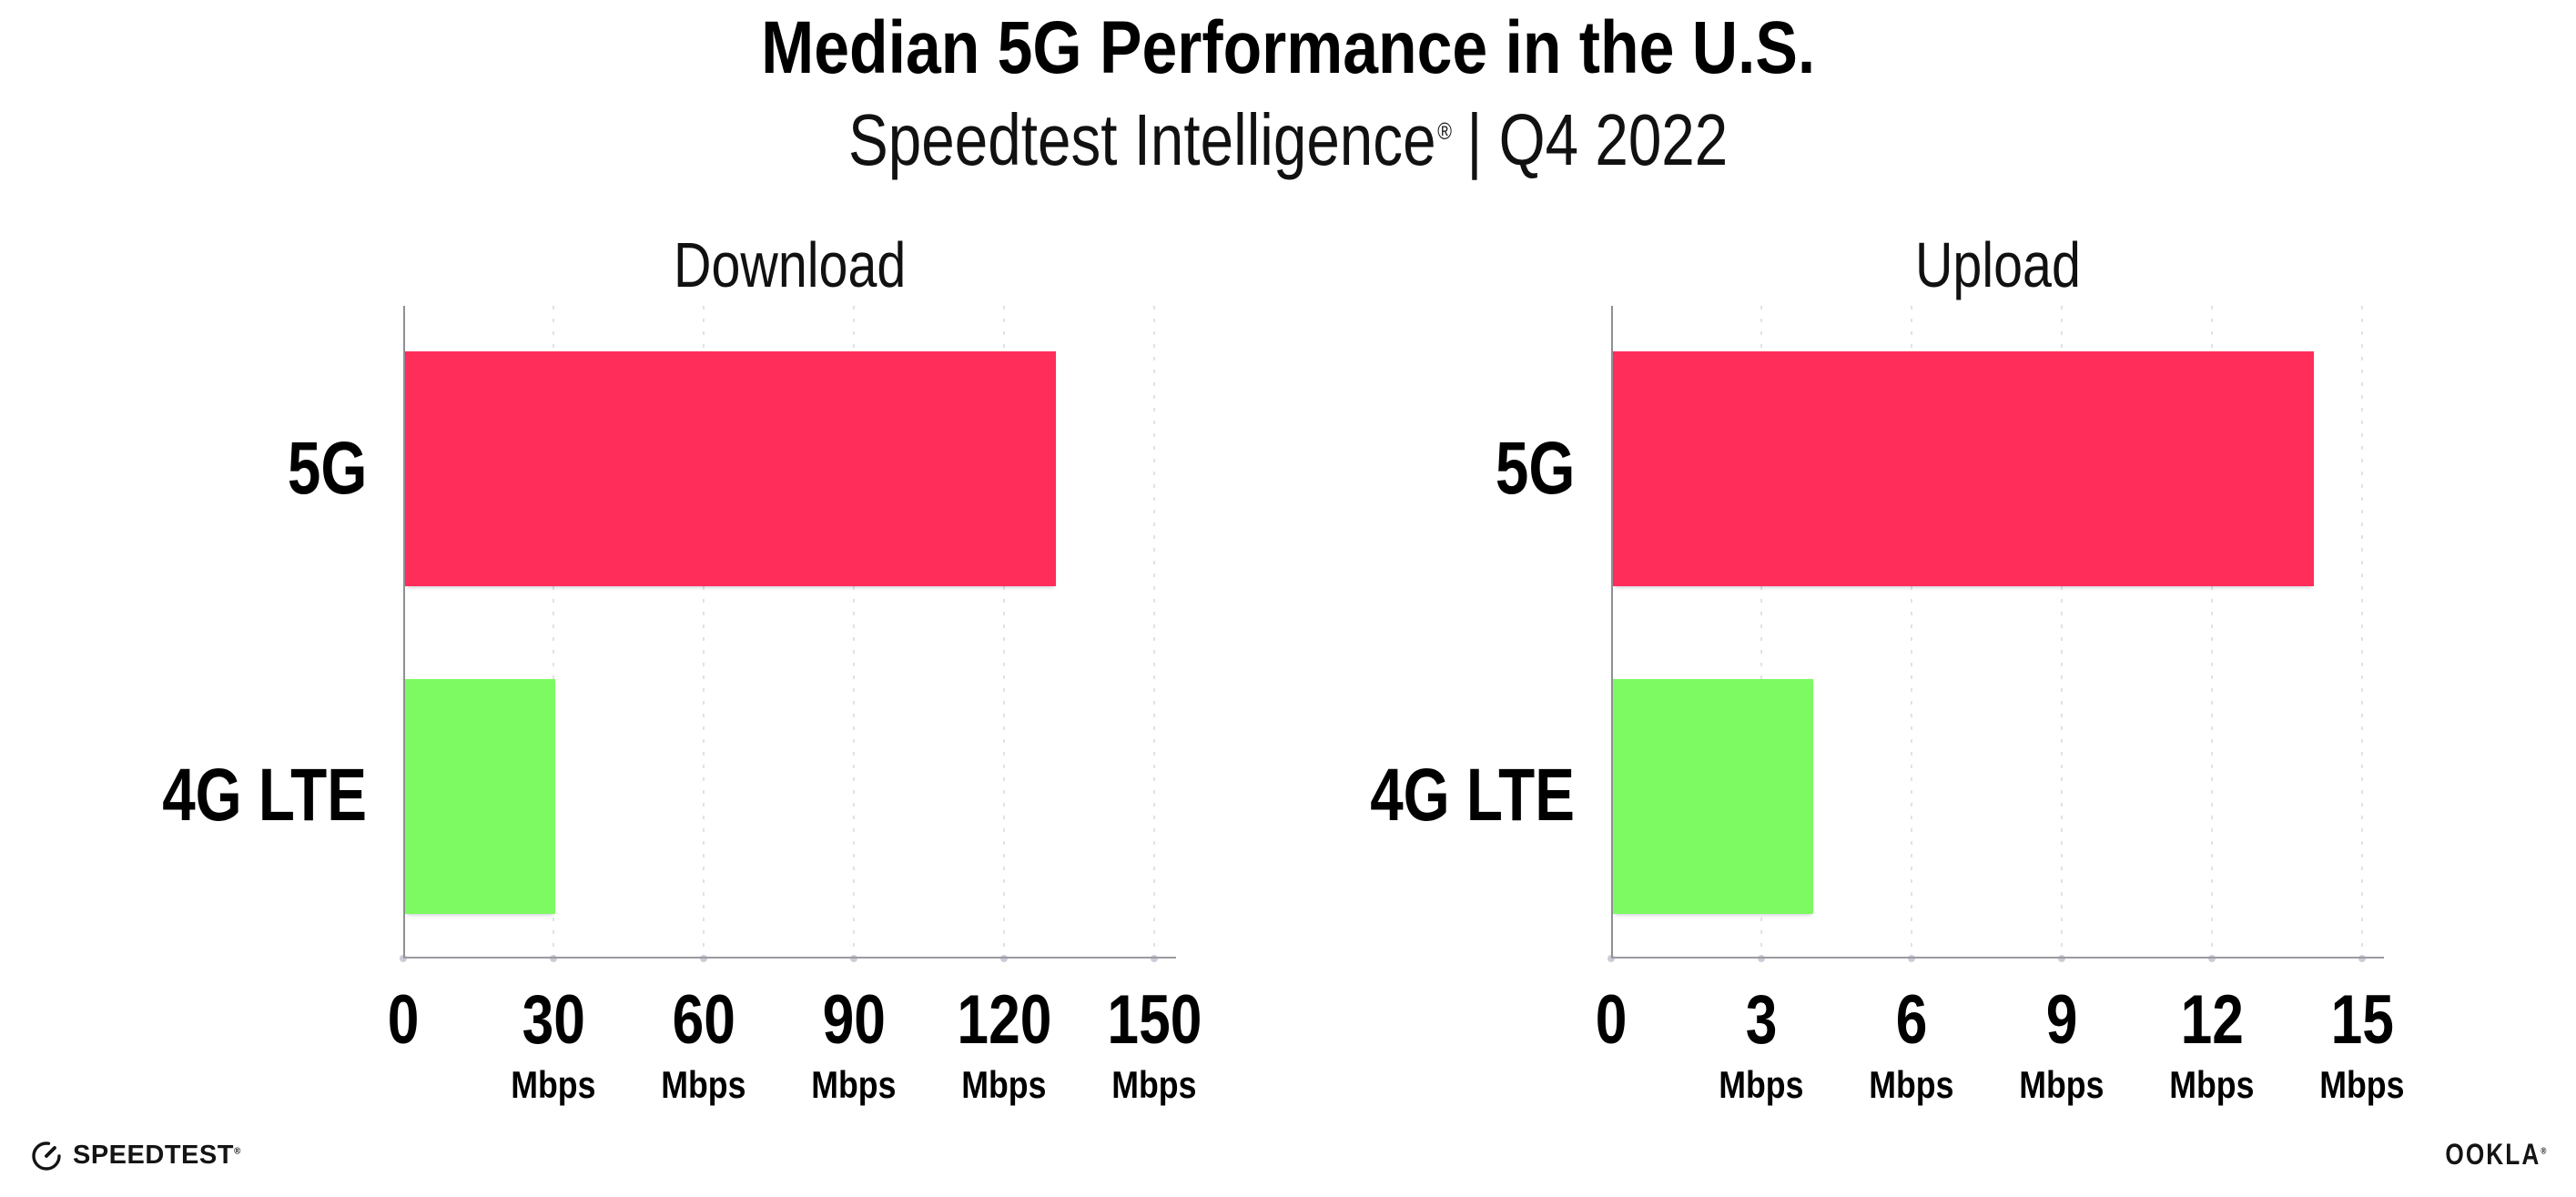  I want to click on x-tick-label: 9 Mbps, so click(2061, 1045).